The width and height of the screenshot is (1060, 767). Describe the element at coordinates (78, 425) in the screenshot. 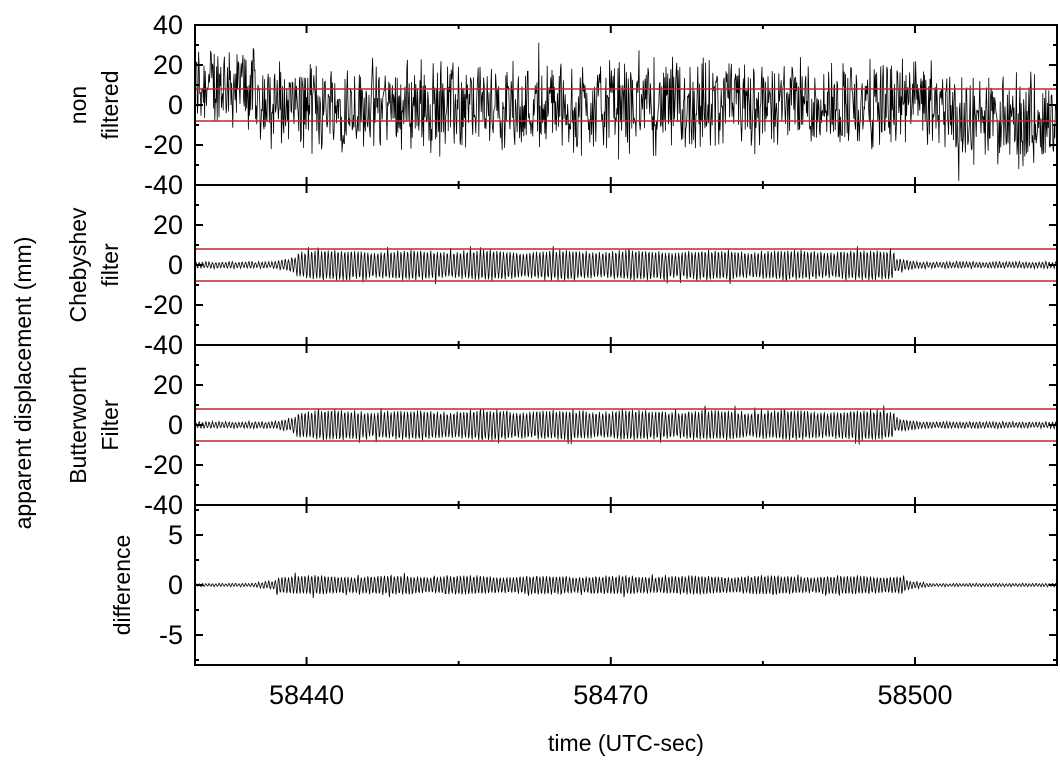

I see `butterworth-panel-label-line-1: Butterworth` at that location.